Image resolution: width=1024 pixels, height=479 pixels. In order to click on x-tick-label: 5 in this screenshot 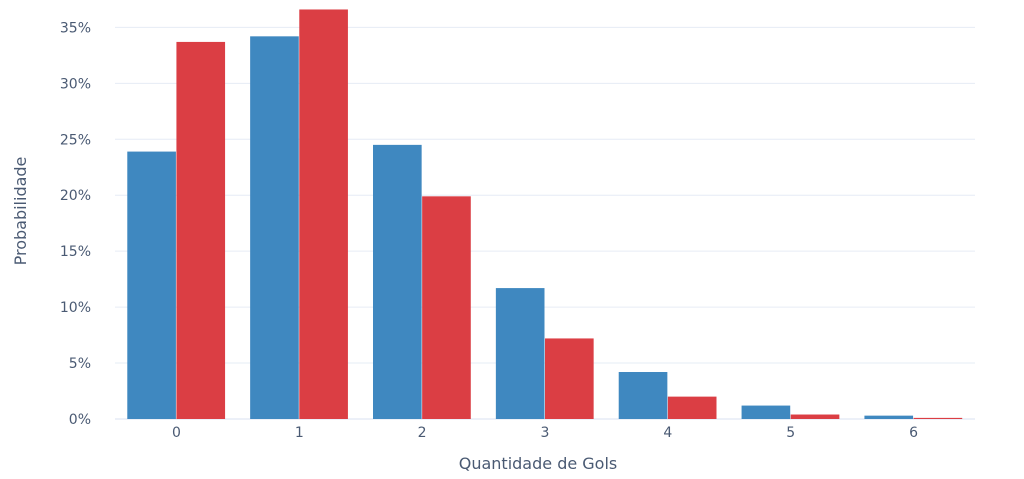, I will do `click(790, 433)`.